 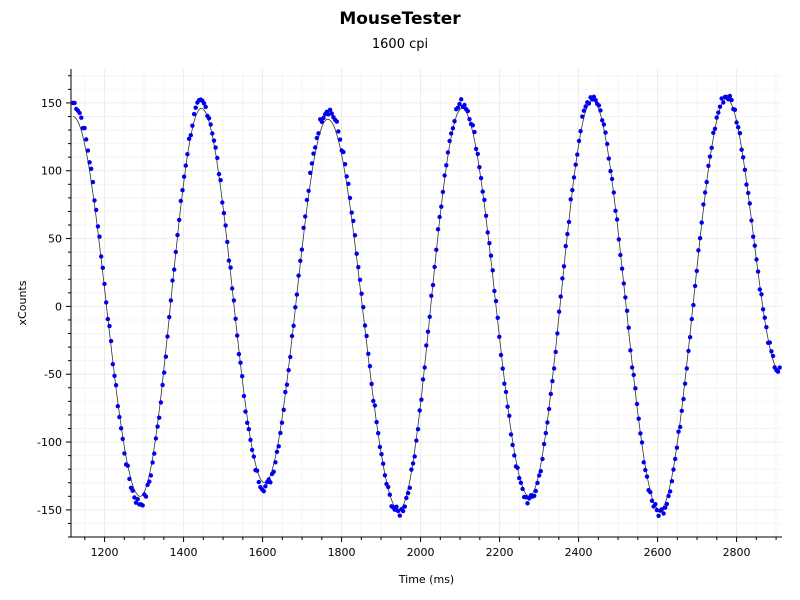 What do you see at coordinates (22, 302) in the screenshot?
I see `y-axis-label: xCounts` at bounding box center [22, 302].